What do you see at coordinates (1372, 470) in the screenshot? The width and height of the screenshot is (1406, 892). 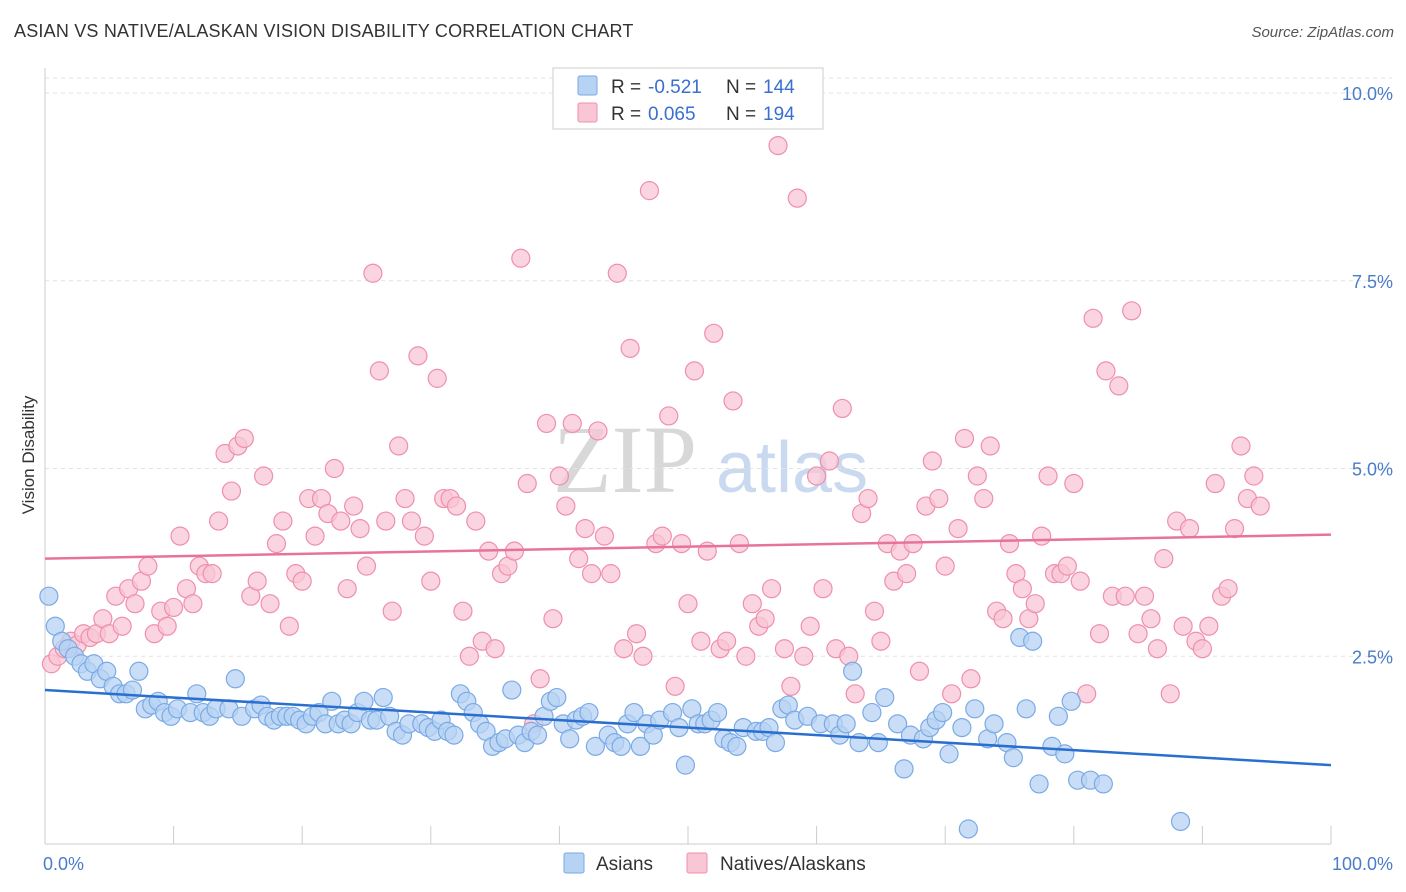 I see `y-tick-label: 5.0%` at bounding box center [1372, 470].